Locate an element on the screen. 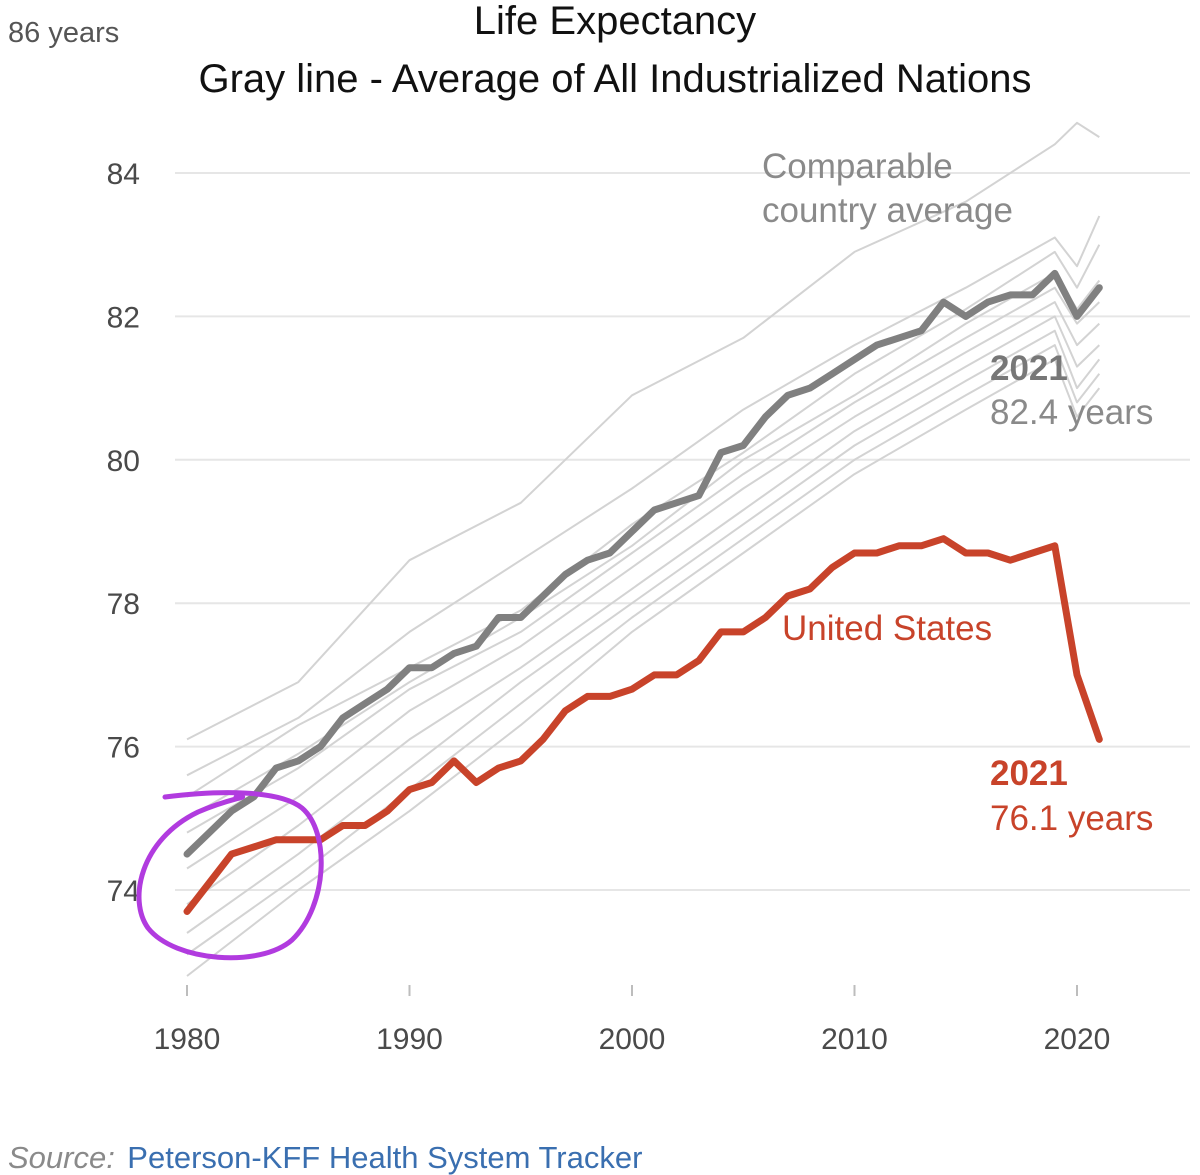  x-axis: 1980 1990 2000 2010 2020 is located at coordinates (632, 1020).